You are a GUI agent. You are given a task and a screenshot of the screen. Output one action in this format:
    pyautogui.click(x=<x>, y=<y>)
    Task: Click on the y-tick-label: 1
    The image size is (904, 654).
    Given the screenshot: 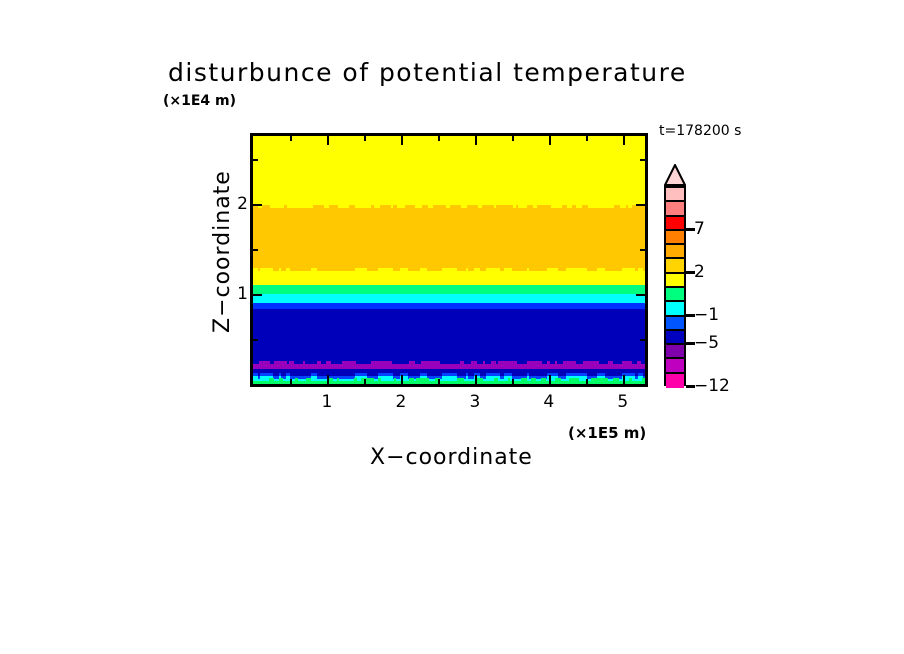 What is the action you would take?
    pyautogui.click(x=242, y=293)
    